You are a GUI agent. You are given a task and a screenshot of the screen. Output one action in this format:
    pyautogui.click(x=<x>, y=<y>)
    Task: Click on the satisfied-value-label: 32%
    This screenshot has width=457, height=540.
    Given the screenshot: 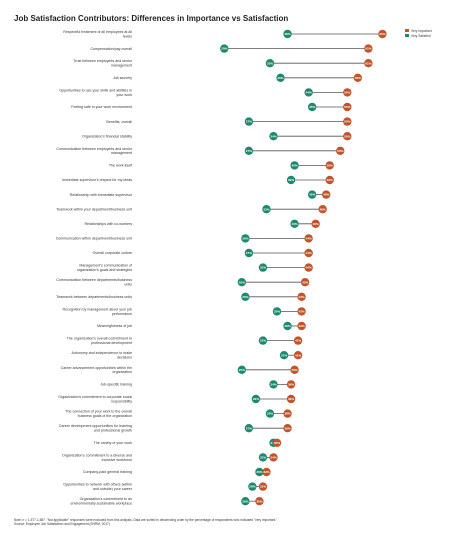 What is the action you would take?
    pyautogui.click(x=266, y=209)
    